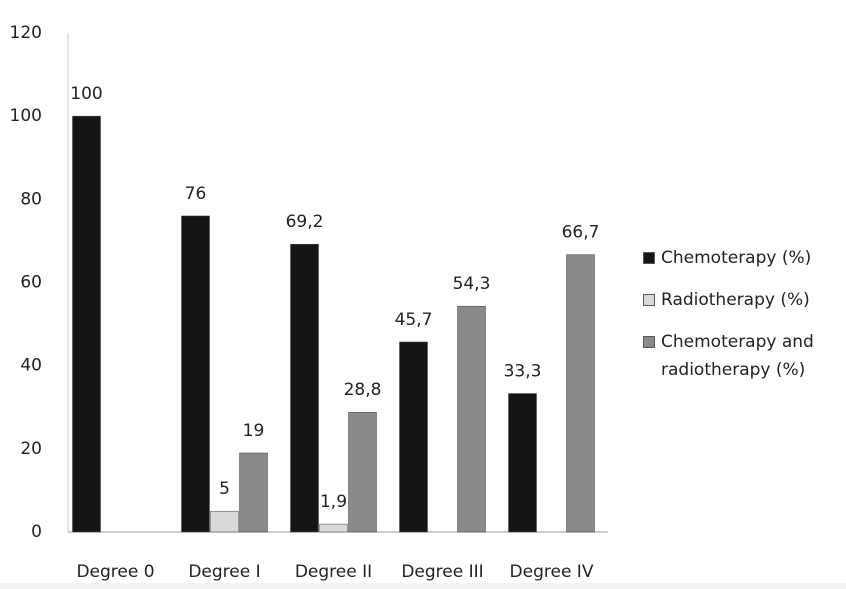 This screenshot has height=589, width=846. I want to click on x-tick-label: Degree I, so click(224, 572).